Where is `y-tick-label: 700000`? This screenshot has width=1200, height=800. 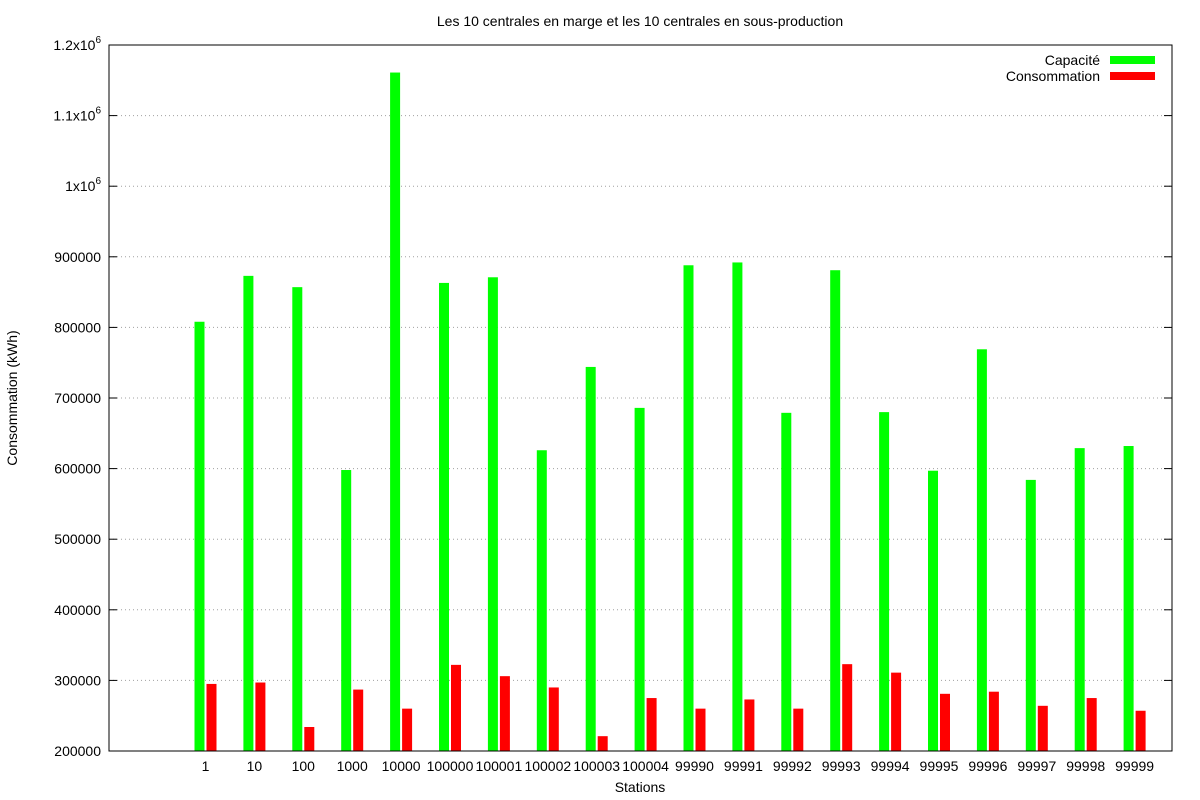 y-tick-label: 700000 is located at coordinates (77, 398).